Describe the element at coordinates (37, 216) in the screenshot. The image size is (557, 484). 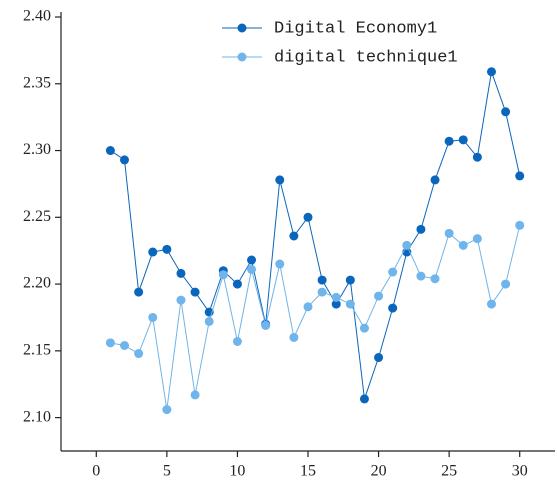
I see `y-tick-label: 2.25` at that location.